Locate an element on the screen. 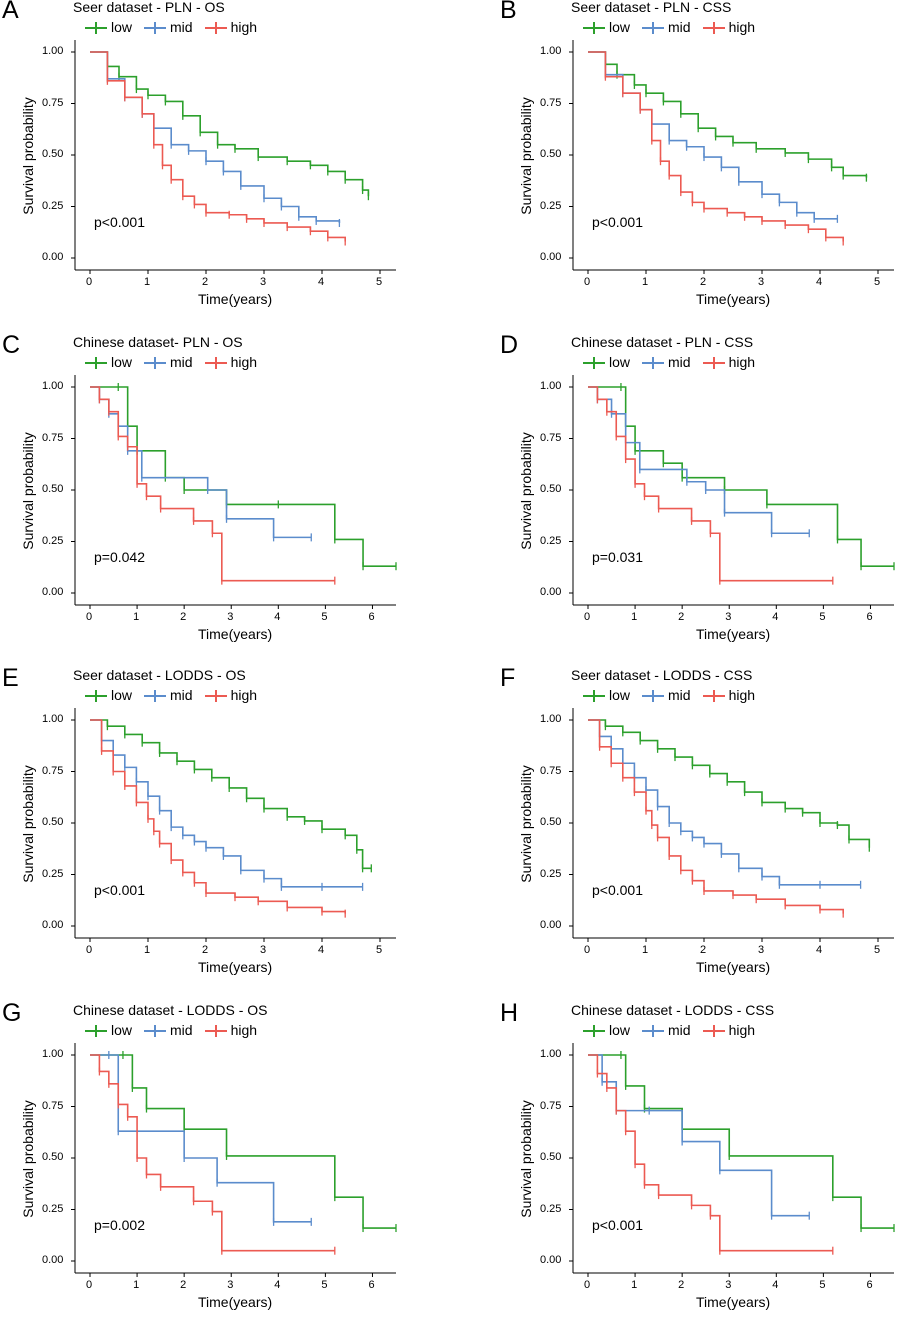  chart-title: Chinese dataset - LODDS - OS is located at coordinates (170, 1010).